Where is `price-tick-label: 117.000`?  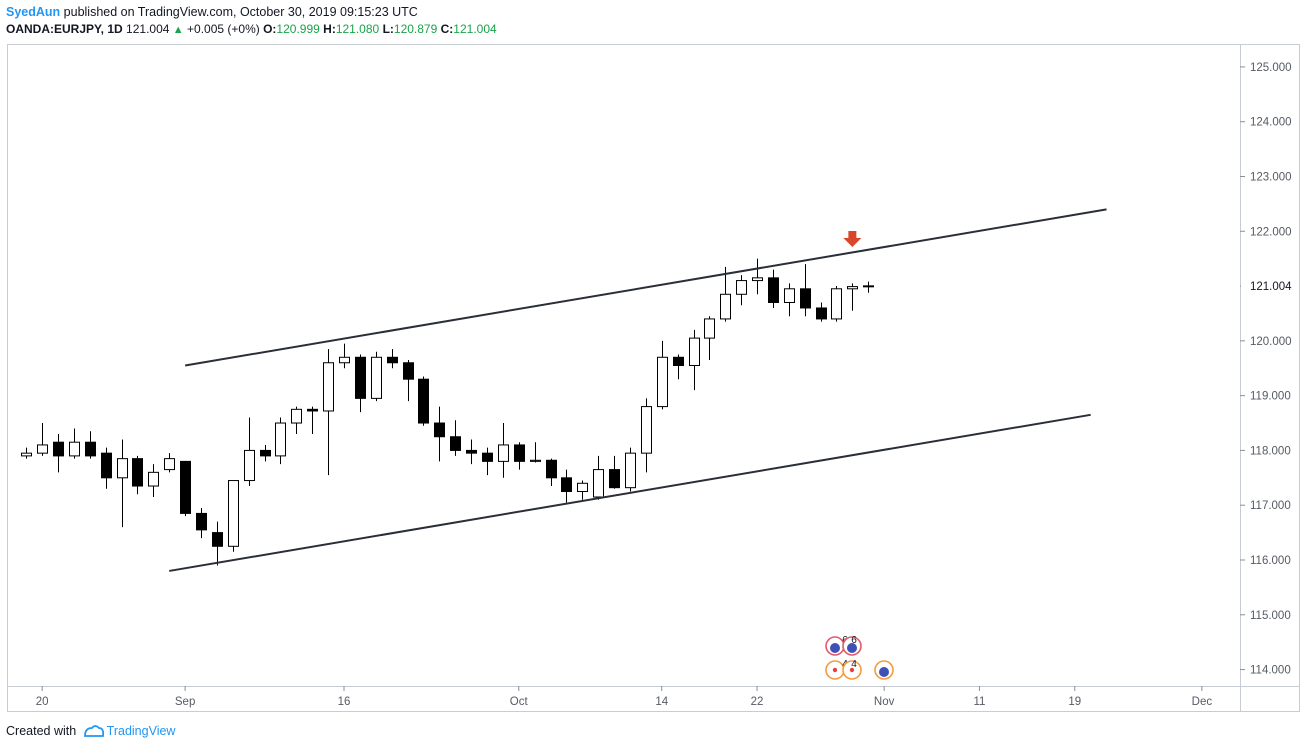 price-tick-label: 117.000 is located at coordinates (1270, 506).